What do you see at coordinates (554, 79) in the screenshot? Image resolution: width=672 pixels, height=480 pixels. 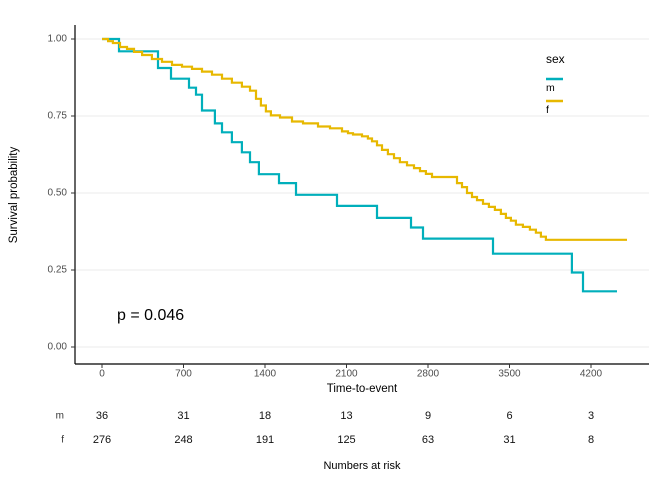 I see `legend-line-m-icon` at bounding box center [554, 79].